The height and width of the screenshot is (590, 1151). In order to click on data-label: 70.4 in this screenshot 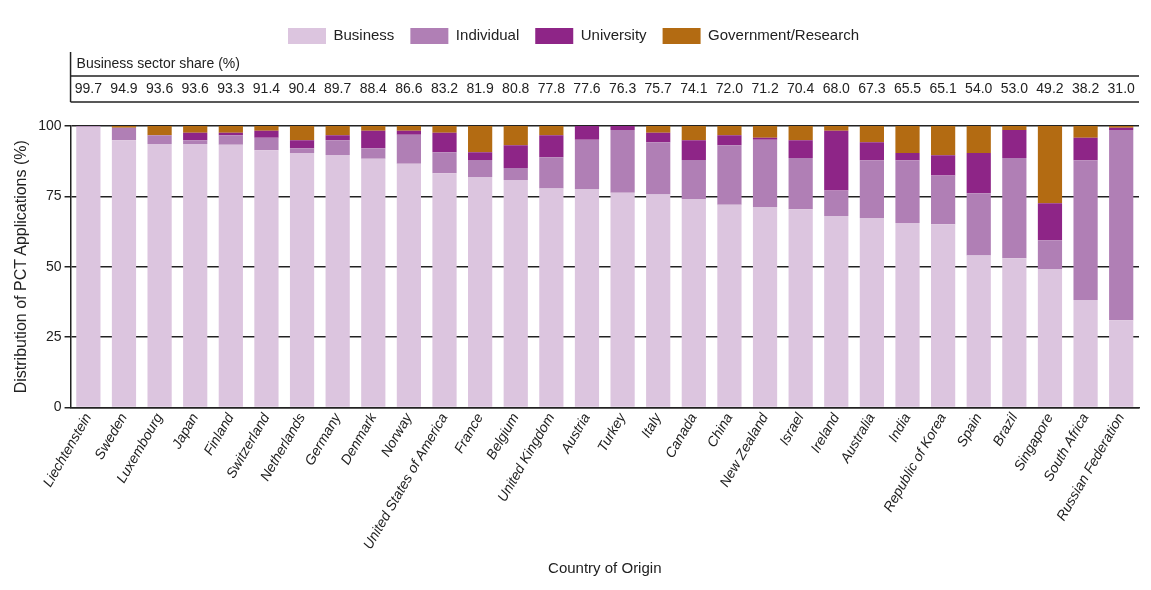, I will do `click(801, 87)`.